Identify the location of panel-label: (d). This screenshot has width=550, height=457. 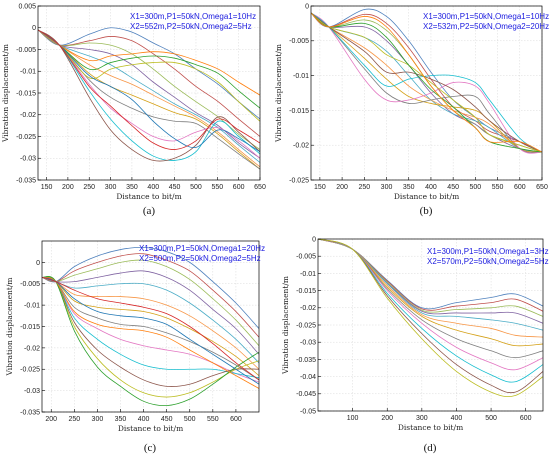
(430, 448).